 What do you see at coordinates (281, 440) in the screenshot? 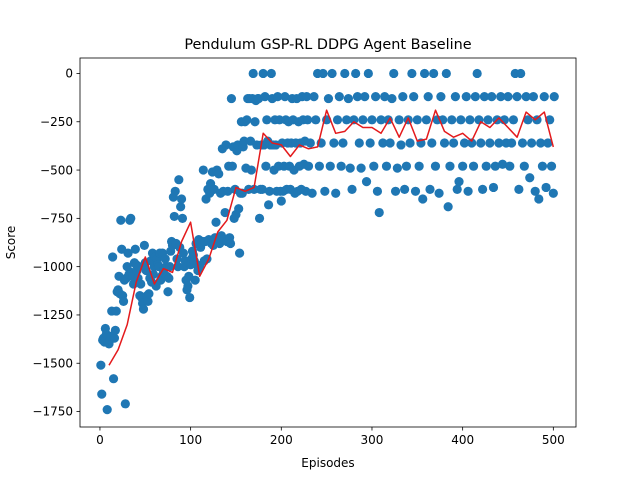
I see `x-tick-label: 200` at bounding box center [281, 440].